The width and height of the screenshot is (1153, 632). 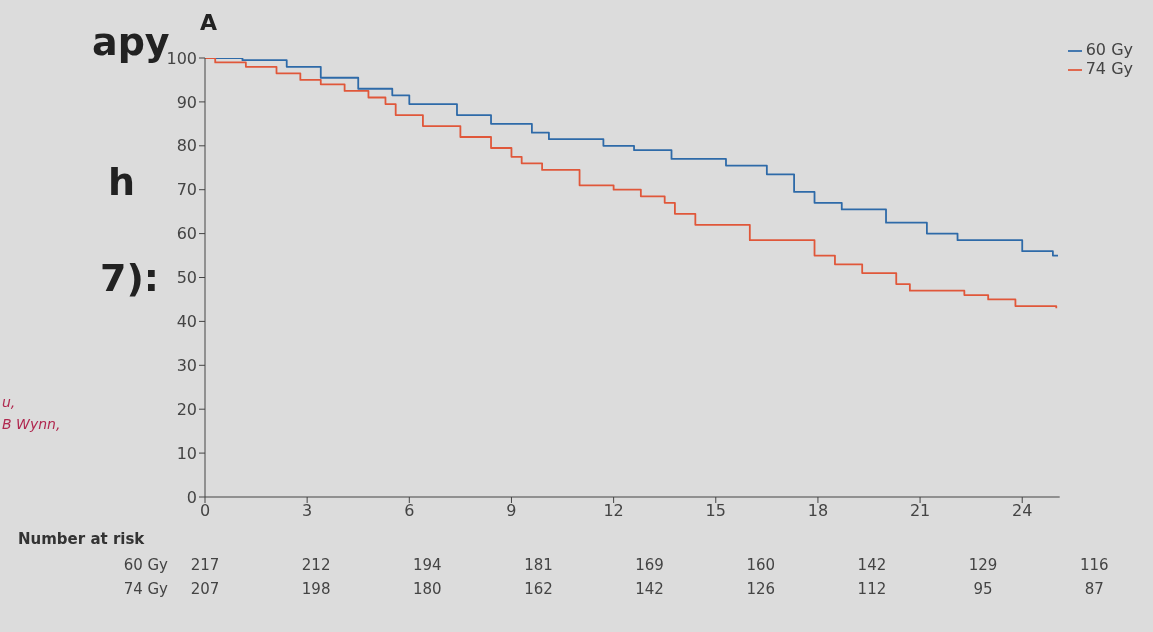 I want to click on chart-title: A, so click(x=209, y=22).